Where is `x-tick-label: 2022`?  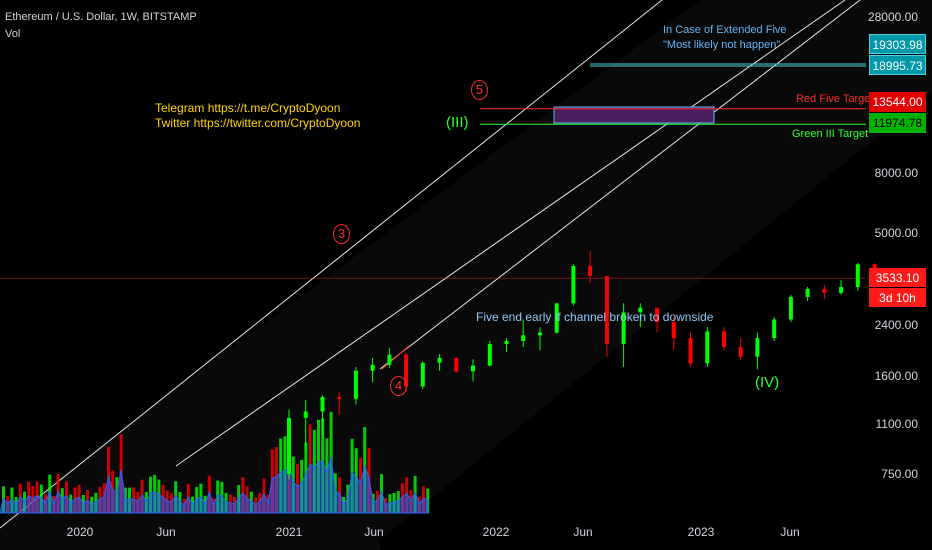
x-tick-label: 2022 is located at coordinates (496, 532).